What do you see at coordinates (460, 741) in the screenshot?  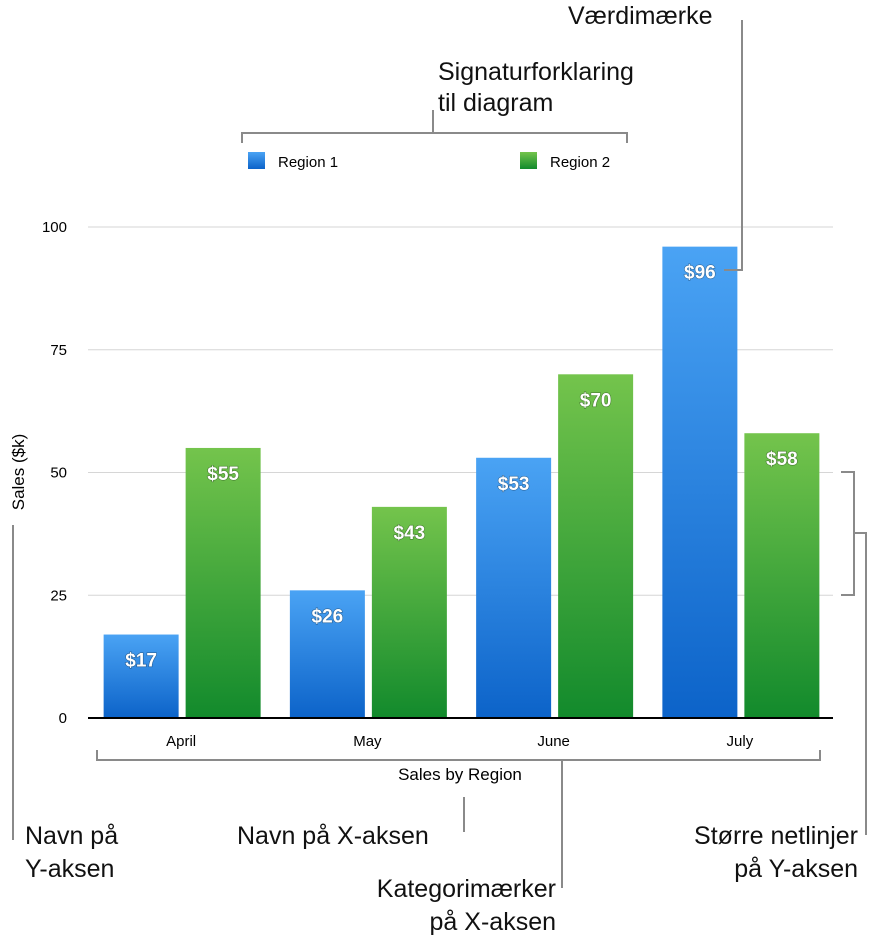 I see `x-category-labels: April May June July` at bounding box center [460, 741].